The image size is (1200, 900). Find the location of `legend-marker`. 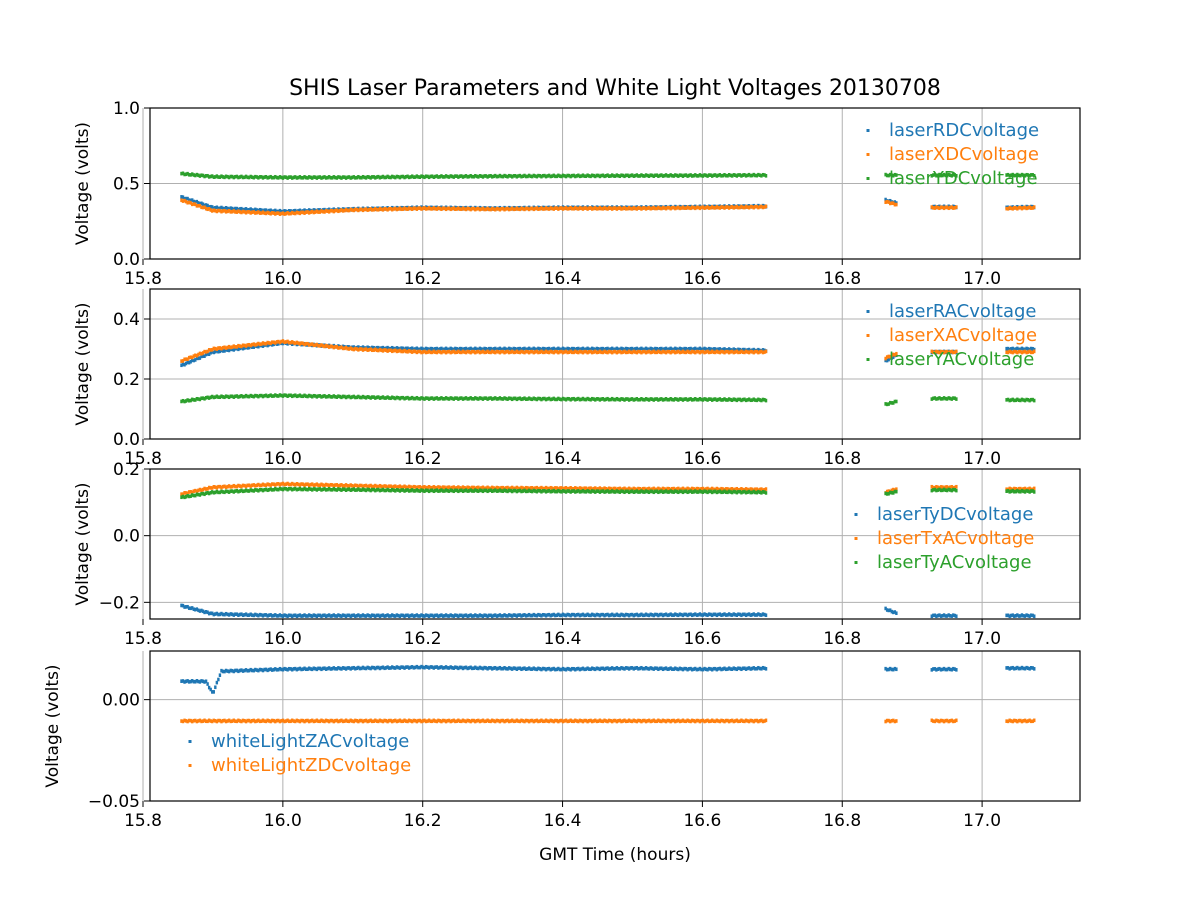

legend-marker is located at coordinates (868, 178).